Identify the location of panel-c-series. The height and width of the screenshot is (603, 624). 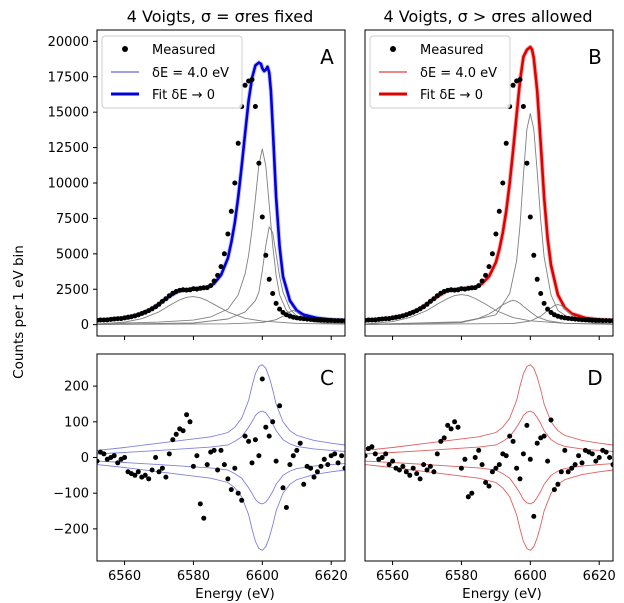
(221, 457).